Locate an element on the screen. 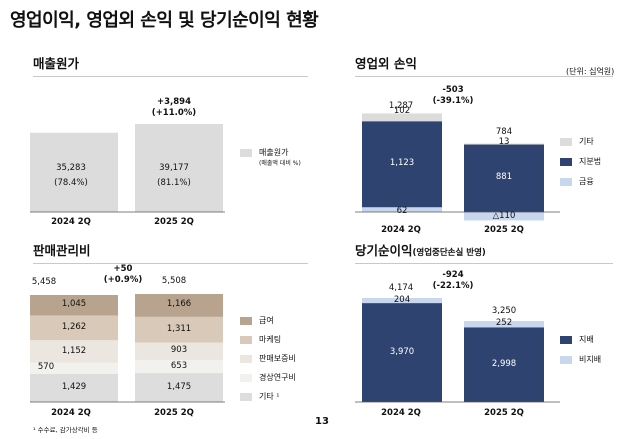  cogs-xtick-2025: 2025 2Q is located at coordinates (174, 222).